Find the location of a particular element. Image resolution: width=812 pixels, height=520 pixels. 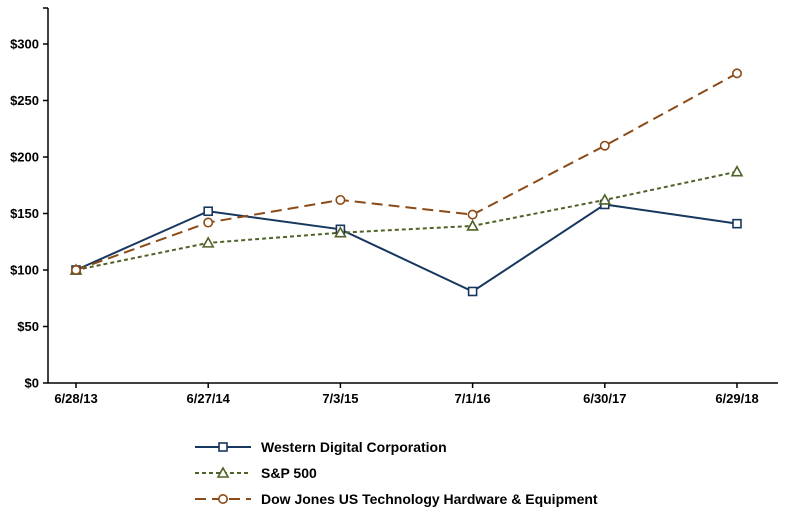

svg-text: 7/3/15 is located at coordinates (340, 398).